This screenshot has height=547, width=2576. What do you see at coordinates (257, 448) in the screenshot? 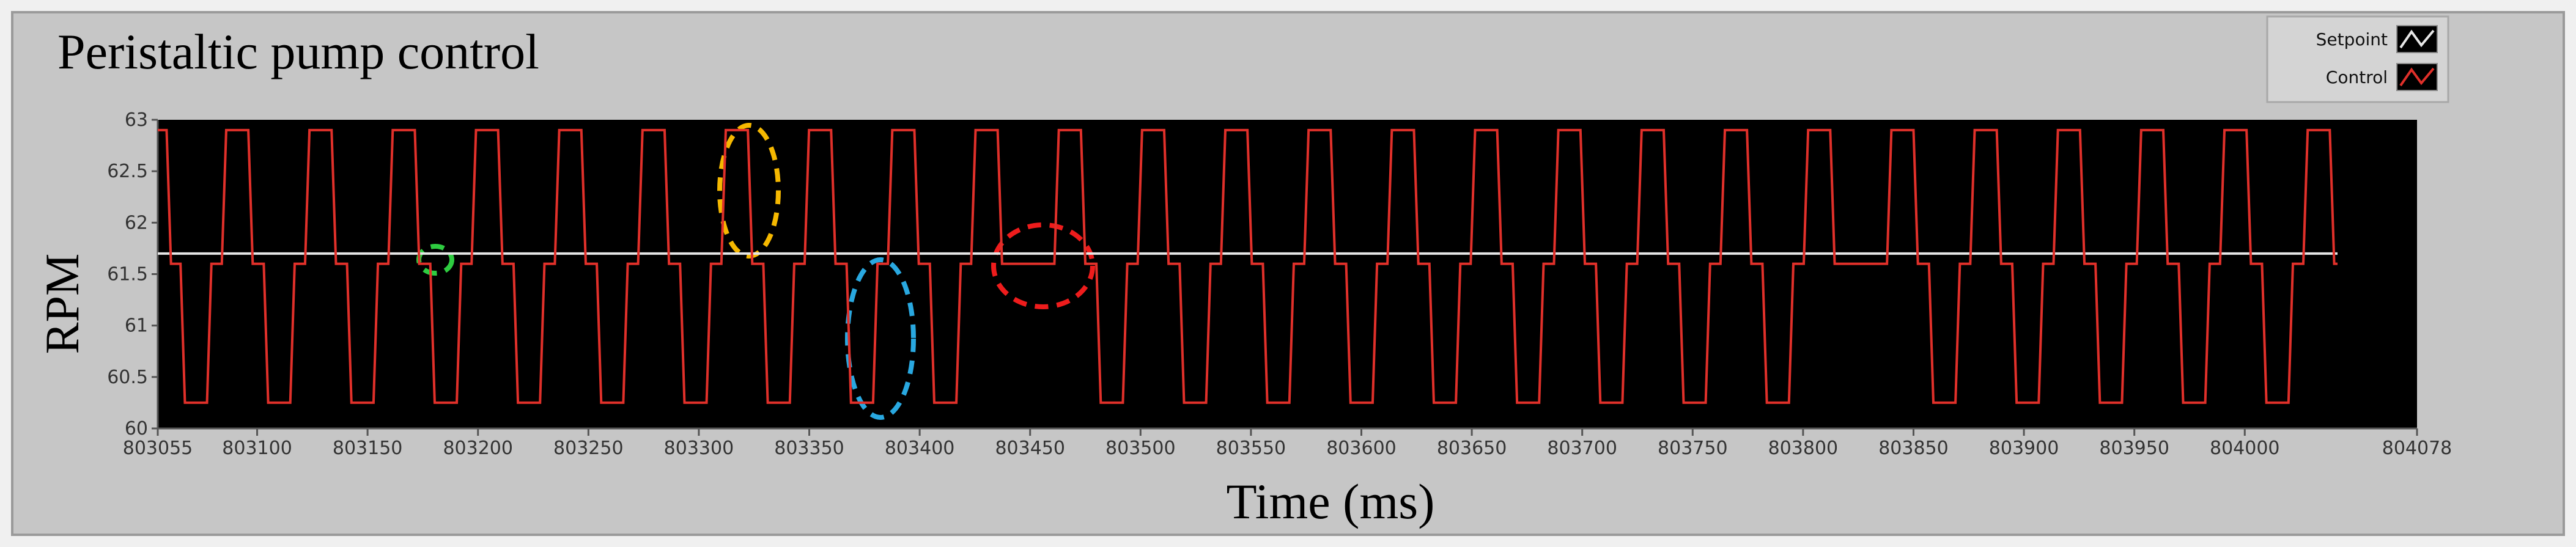
I see `x-tick-label: 803100` at bounding box center [257, 448].